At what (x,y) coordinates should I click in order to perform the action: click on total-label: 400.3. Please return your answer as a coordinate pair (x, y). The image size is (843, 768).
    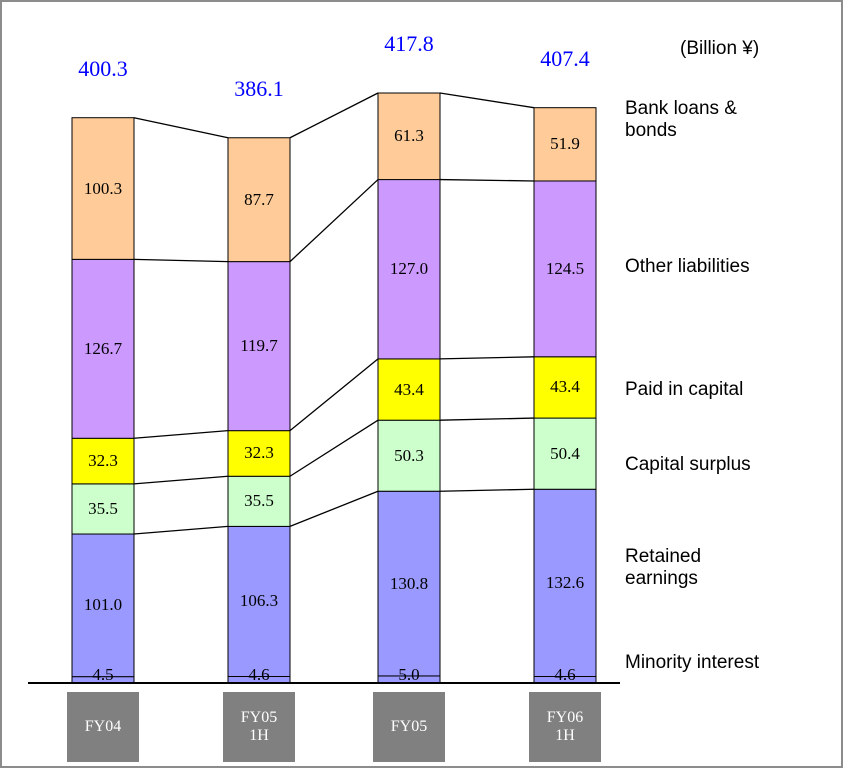
    Looking at the image, I should click on (103, 68).